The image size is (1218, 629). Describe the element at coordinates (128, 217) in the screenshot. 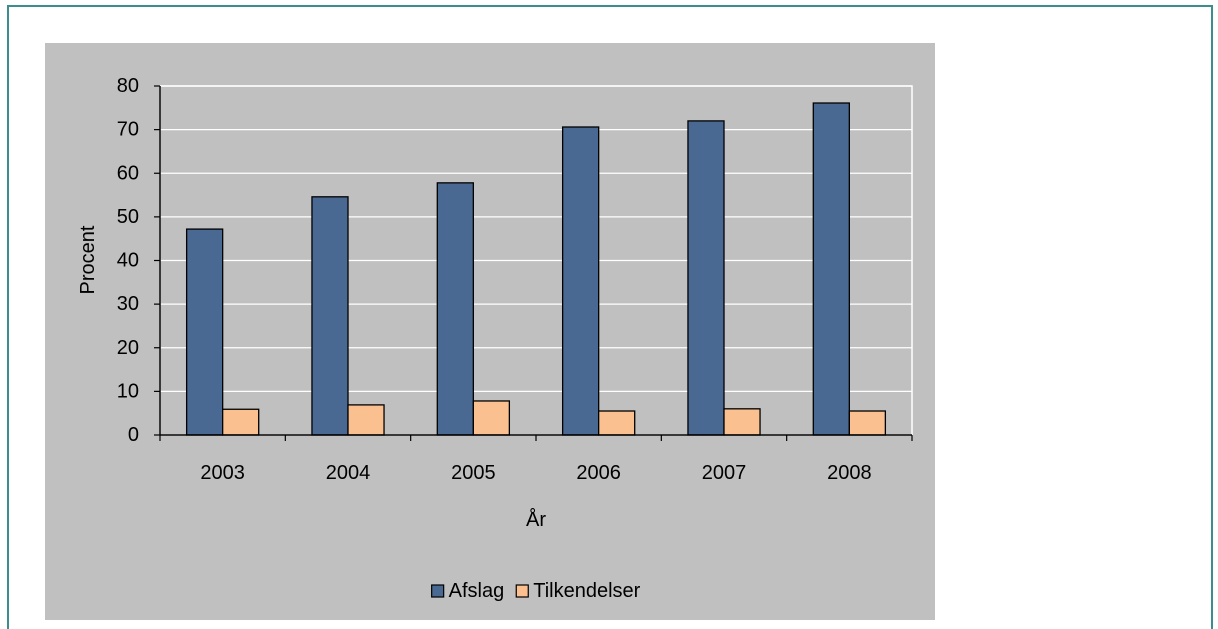

I see `y-tick-label: 50` at that location.